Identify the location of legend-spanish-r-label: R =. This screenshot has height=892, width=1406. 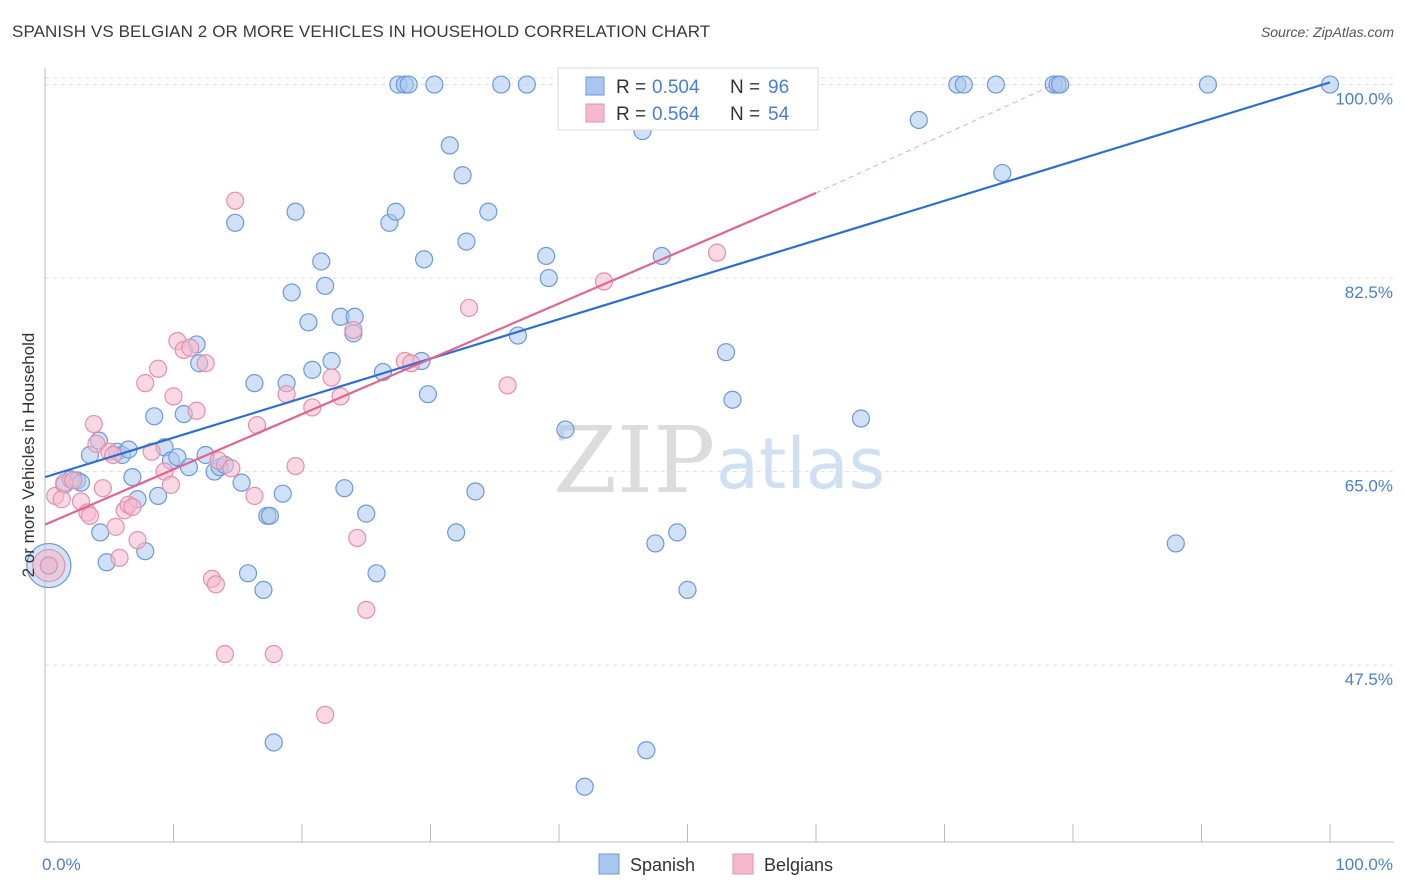
(633, 87).